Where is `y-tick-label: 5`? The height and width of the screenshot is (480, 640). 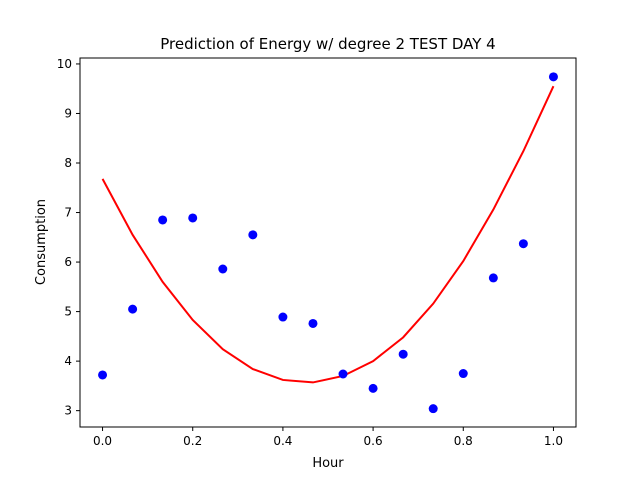
y-tick-label: 5 is located at coordinates (68, 312).